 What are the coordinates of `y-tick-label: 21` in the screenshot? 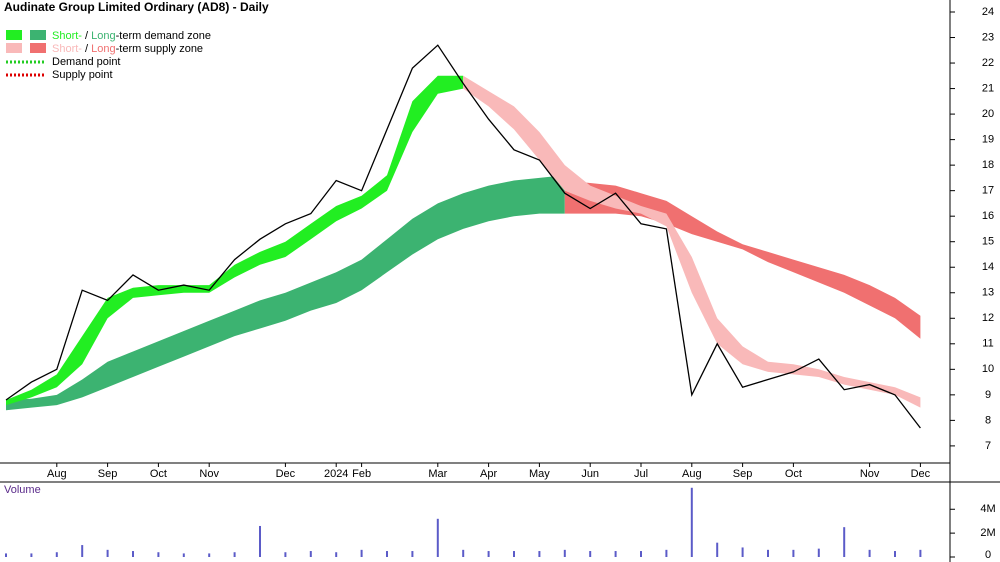 It's located at (988, 88).